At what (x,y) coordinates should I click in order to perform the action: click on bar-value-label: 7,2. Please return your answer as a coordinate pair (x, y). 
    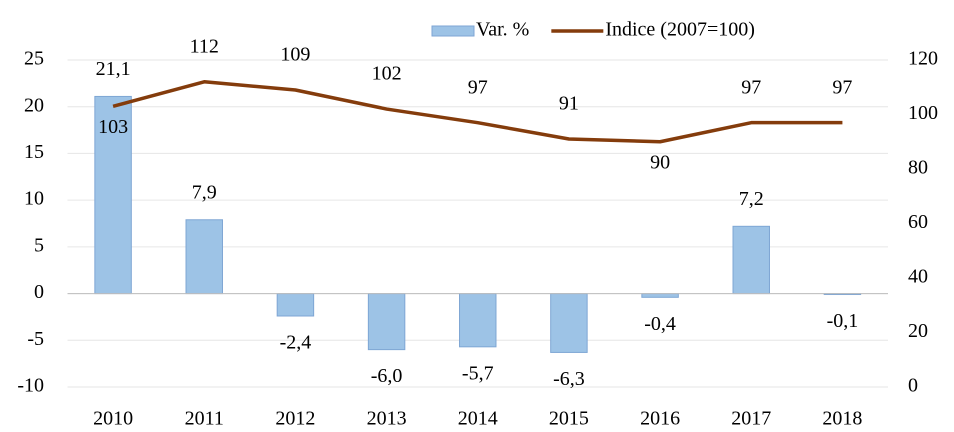
    Looking at the image, I should click on (751, 199).